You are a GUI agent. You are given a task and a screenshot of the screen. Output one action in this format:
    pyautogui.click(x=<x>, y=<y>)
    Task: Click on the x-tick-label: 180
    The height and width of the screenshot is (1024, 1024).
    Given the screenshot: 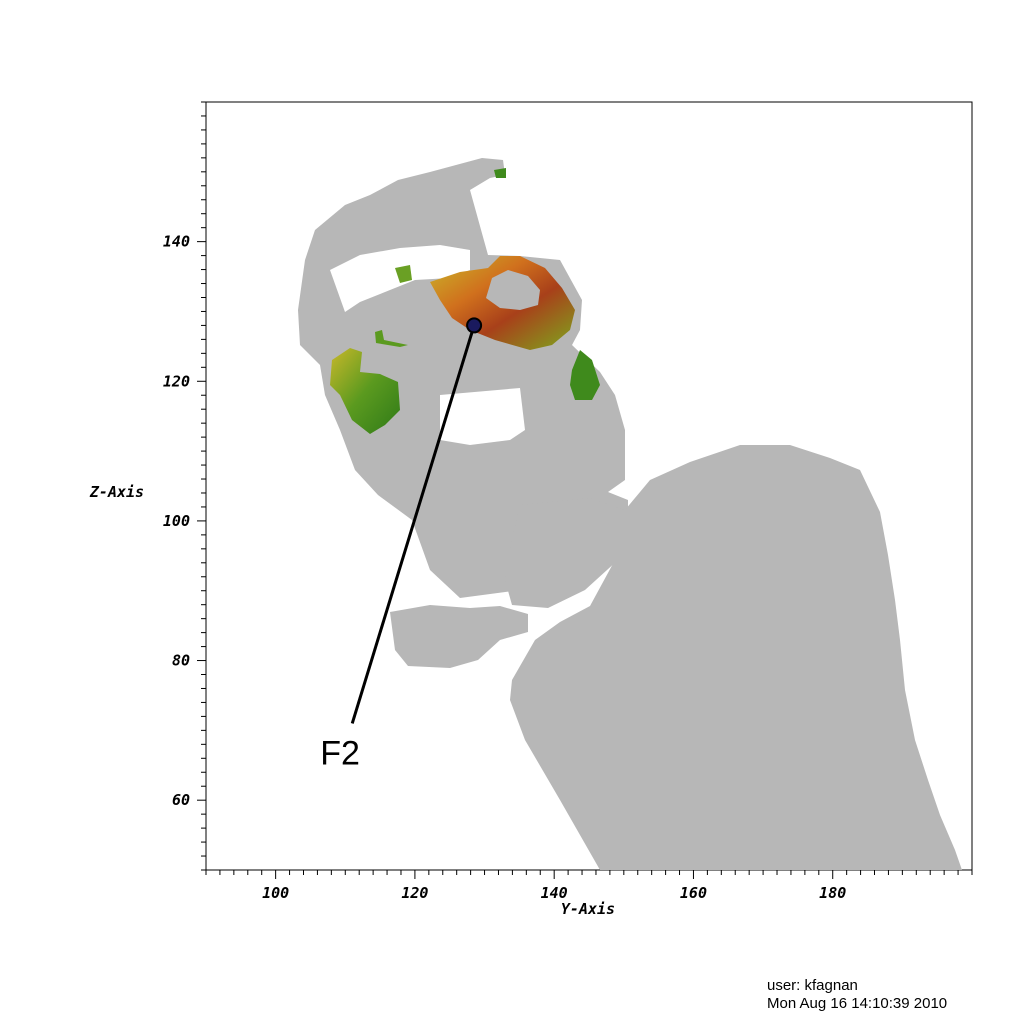 What is the action you would take?
    pyautogui.click(x=832, y=893)
    